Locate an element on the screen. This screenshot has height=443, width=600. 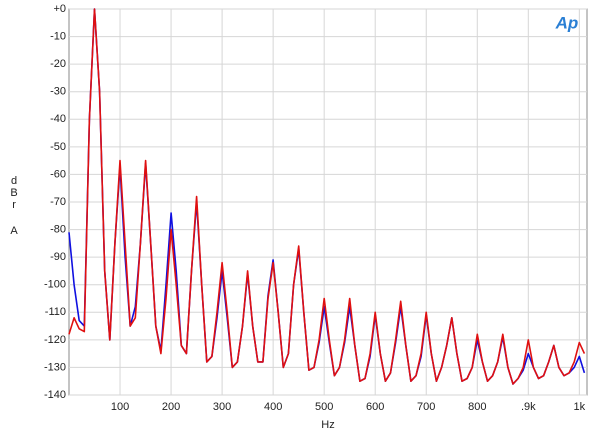
logo: Ap is located at coordinates (567, 22).